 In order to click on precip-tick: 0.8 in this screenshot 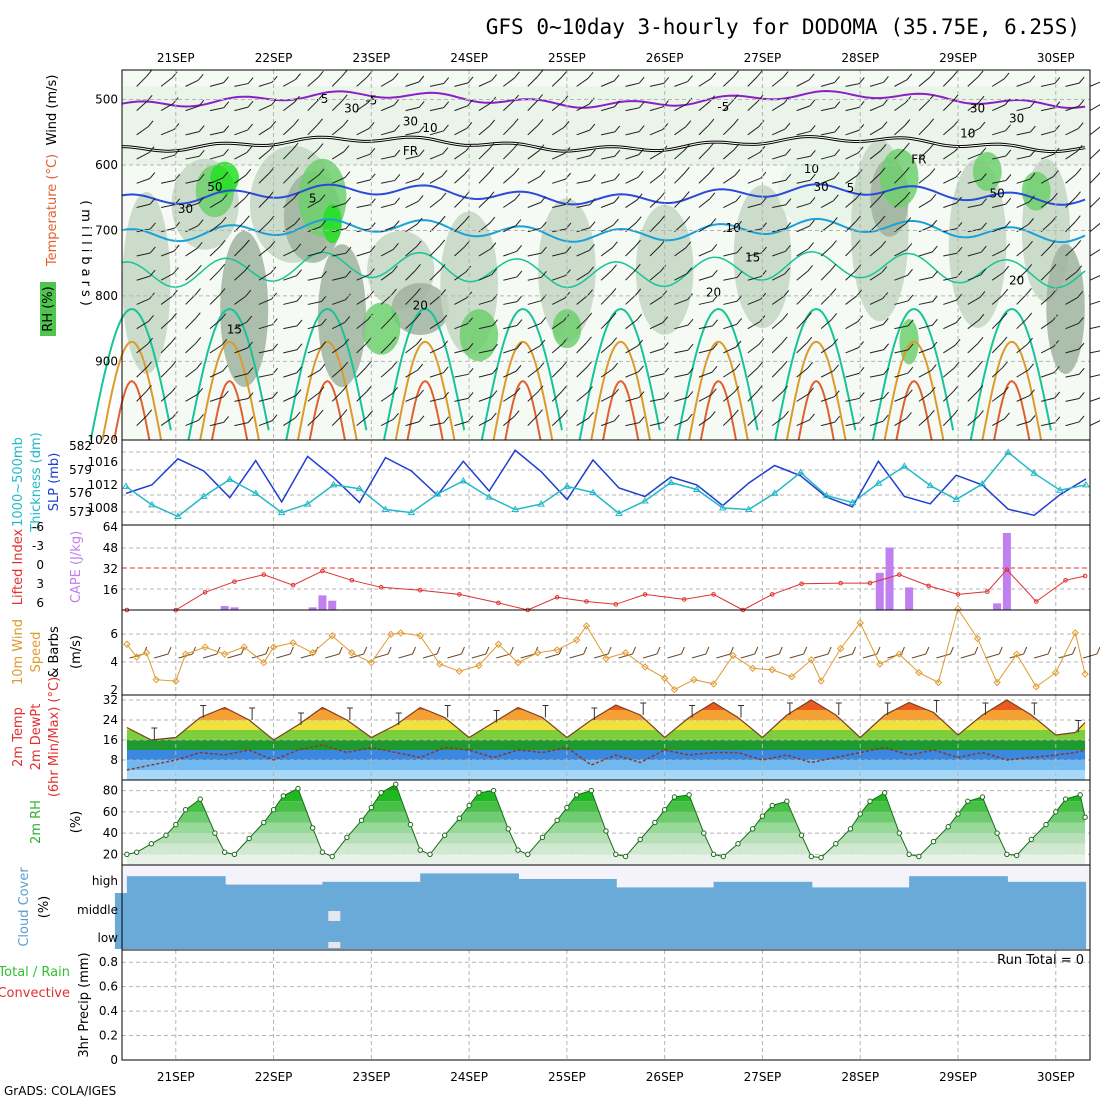, I will do `click(108, 962)`.